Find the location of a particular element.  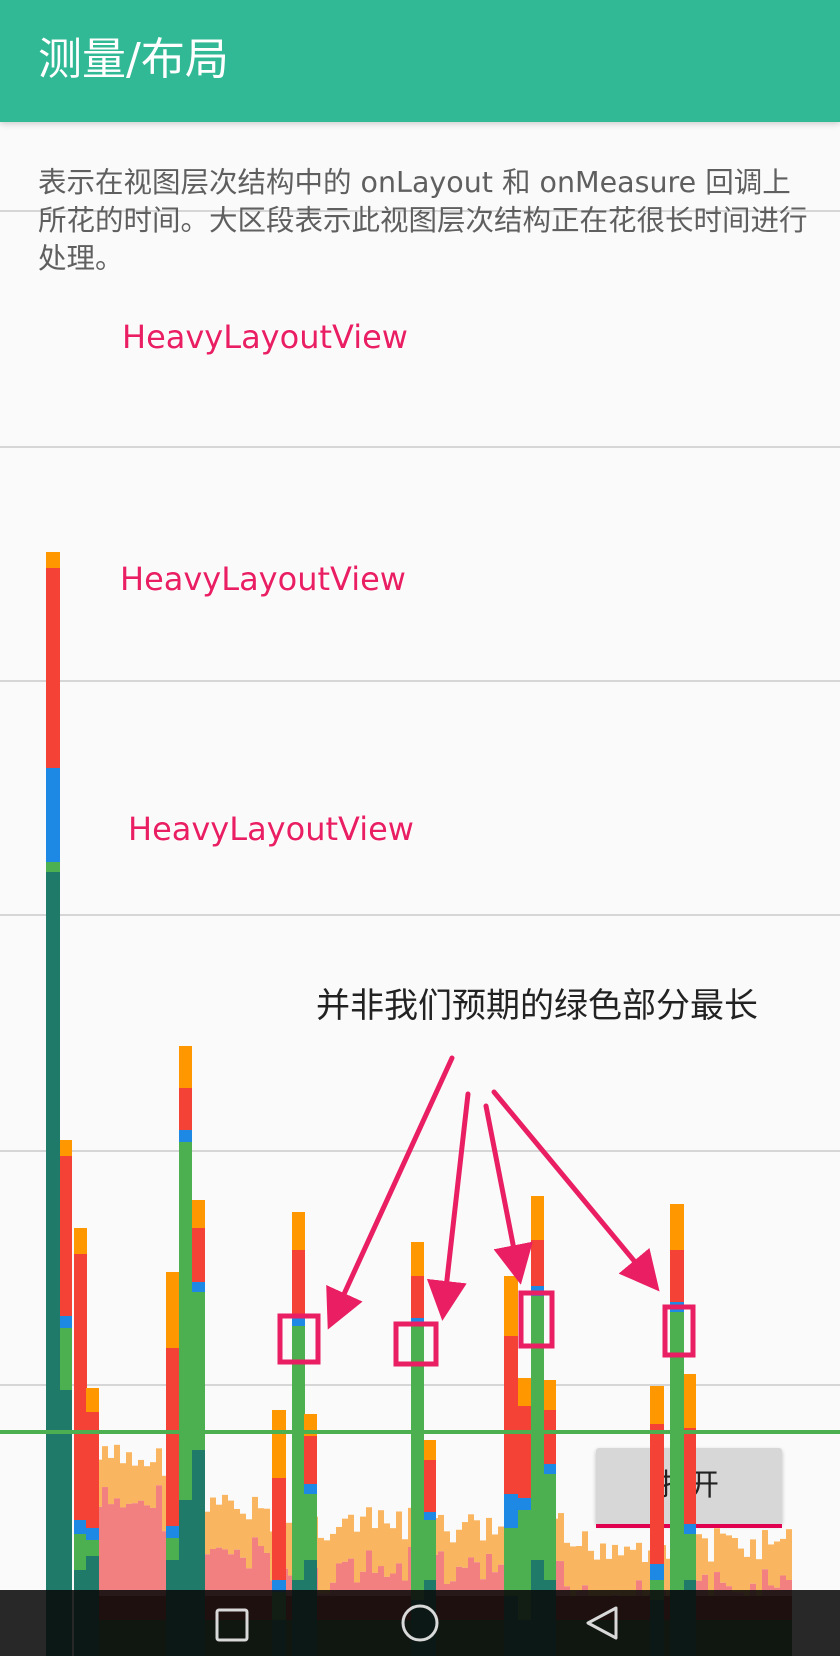

navigation-bar is located at coordinates (420, 1623).